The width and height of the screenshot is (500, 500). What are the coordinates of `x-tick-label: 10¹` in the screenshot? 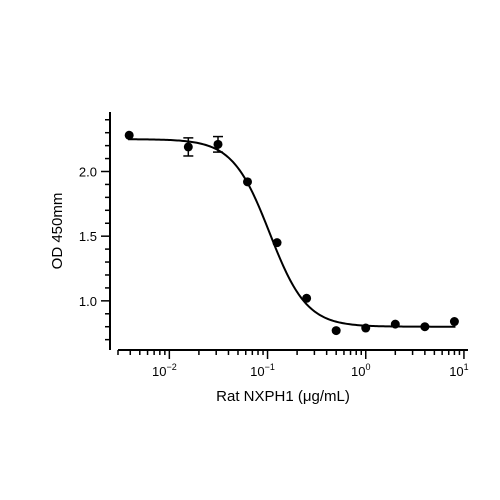 It's located at (458, 370).